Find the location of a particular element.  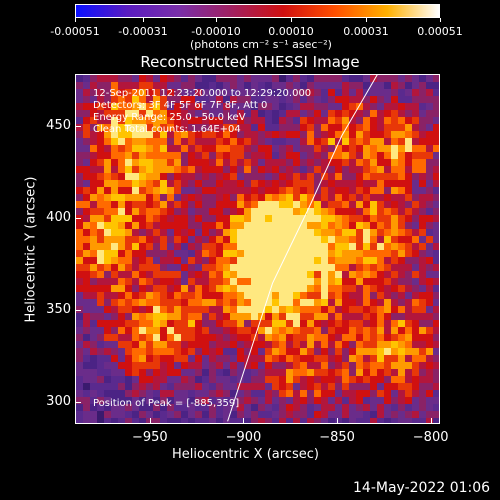

colorbar is located at coordinates (257, 11).